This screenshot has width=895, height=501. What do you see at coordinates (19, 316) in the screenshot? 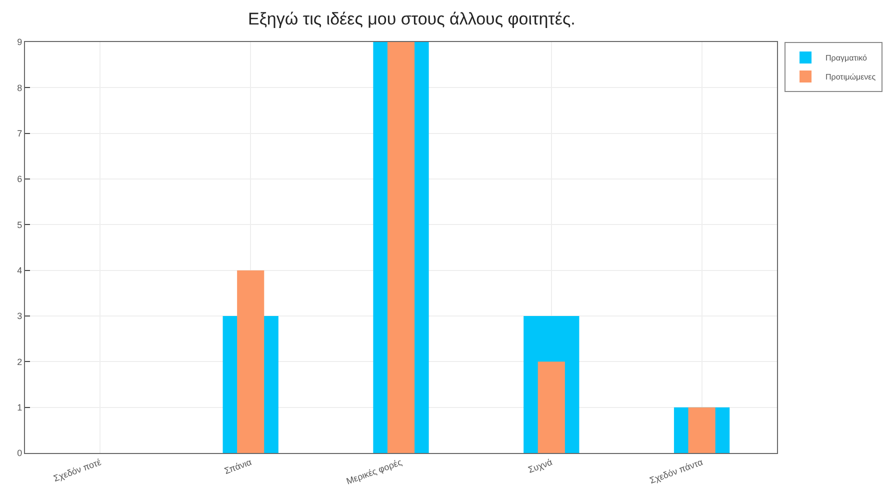
I see `y-tick-label: 3` at bounding box center [19, 316].